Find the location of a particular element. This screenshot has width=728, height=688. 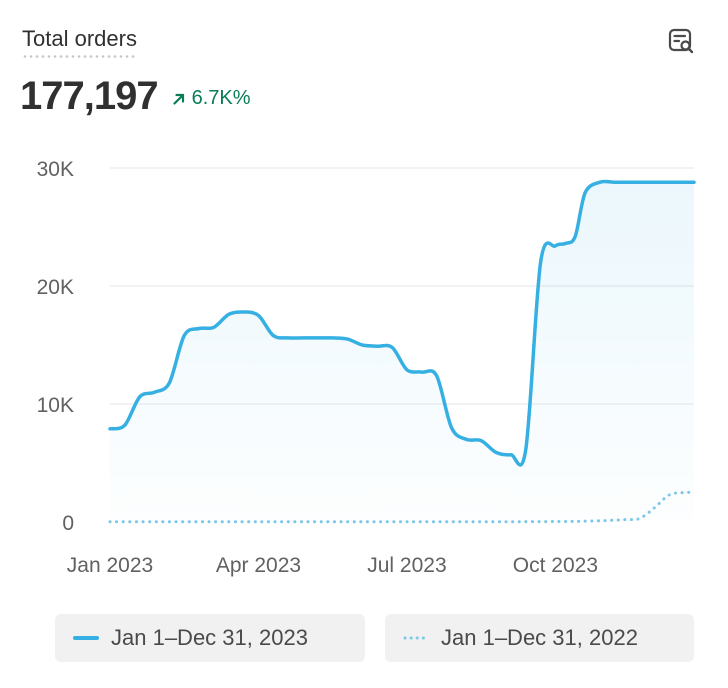

x-tick-label: Apr 2023 is located at coordinates (258, 565).